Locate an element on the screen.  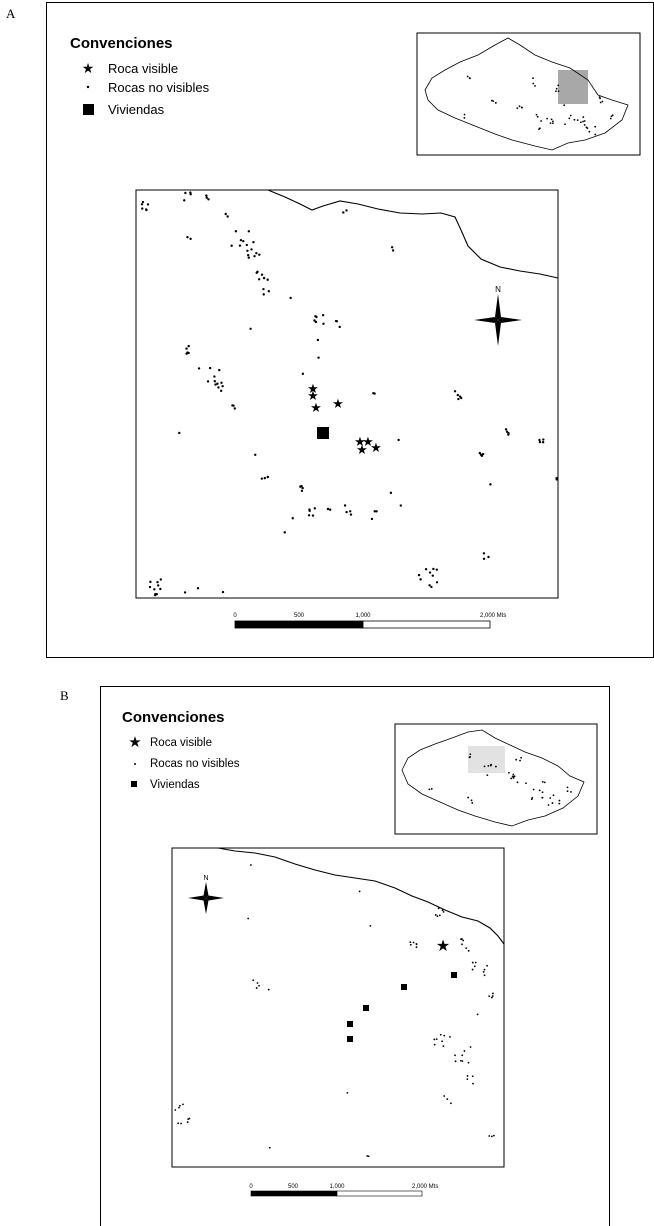
panel-a-inset-map is located at coordinates (528, 94).